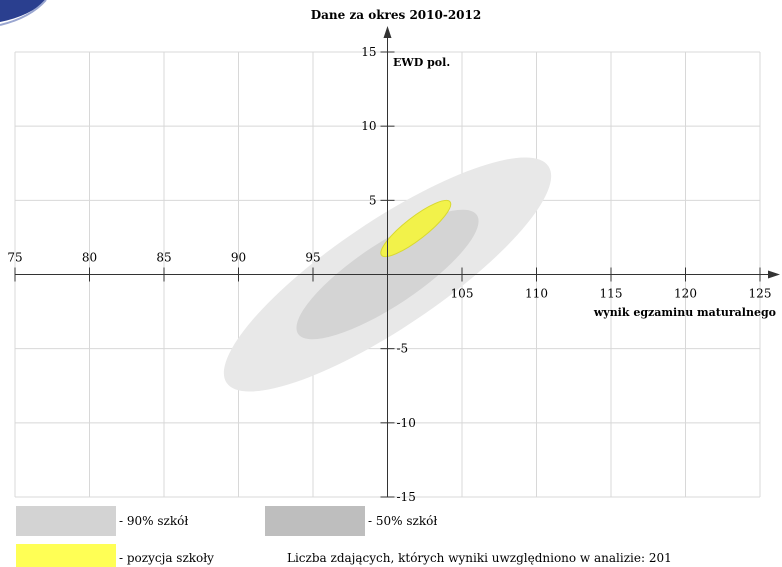  What do you see at coordinates (387, 32) in the screenshot?
I see `y-axis-arrow-icon` at bounding box center [387, 32].